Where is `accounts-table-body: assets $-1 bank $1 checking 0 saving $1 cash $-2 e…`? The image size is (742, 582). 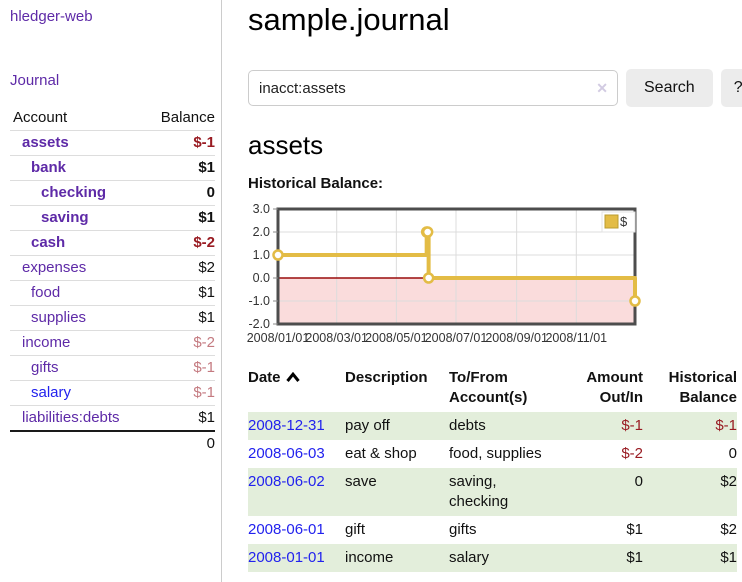 accounts-table-body: assets $-1 bank $1 checking 0 saving $1 cash $-2 e… is located at coordinates (112, 280).